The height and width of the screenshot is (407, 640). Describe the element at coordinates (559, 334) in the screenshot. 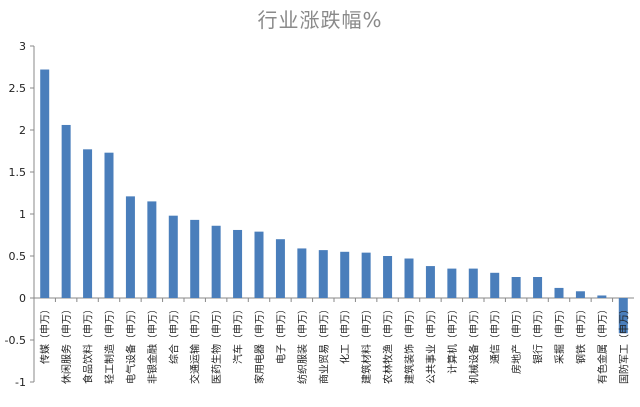

I see `category-label: 采掘（申万）` at that location.